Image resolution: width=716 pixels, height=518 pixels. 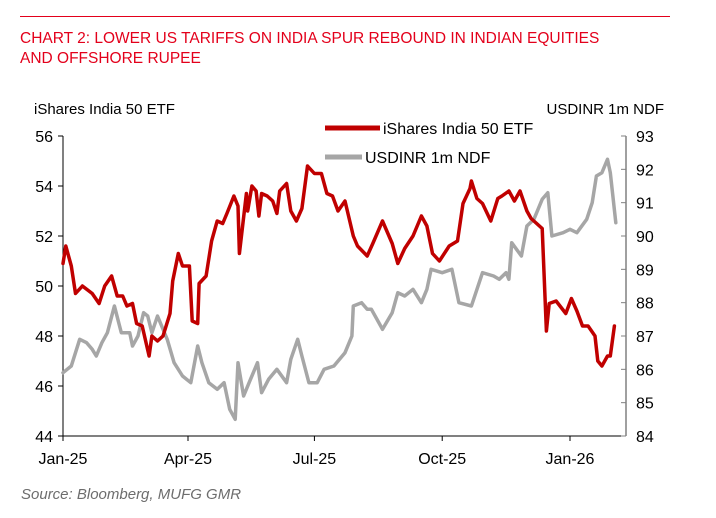 What do you see at coordinates (44, 437) in the screenshot?
I see `left-tick-label: 44` at bounding box center [44, 437].